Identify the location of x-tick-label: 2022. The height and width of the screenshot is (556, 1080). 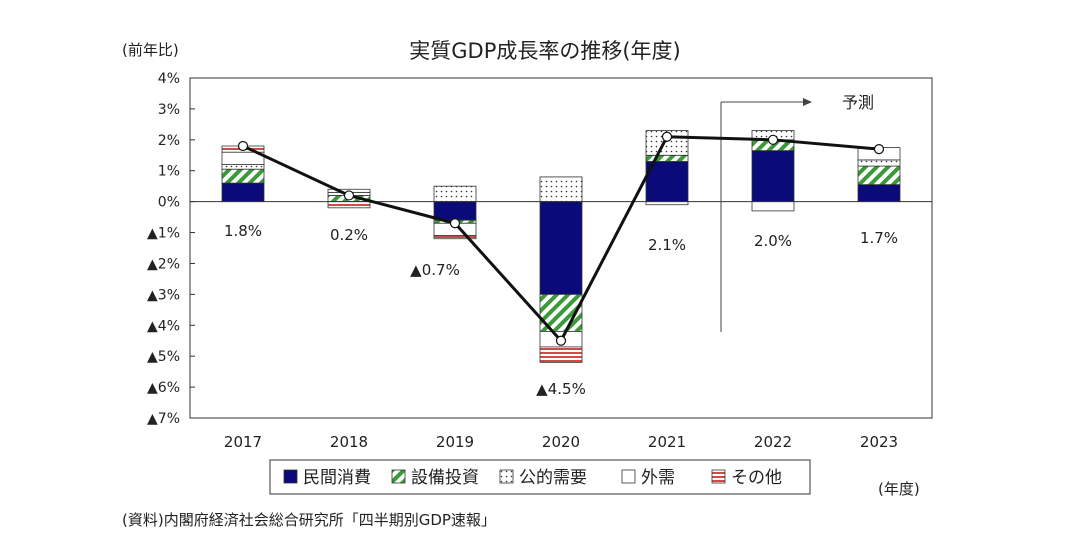
(773, 442).